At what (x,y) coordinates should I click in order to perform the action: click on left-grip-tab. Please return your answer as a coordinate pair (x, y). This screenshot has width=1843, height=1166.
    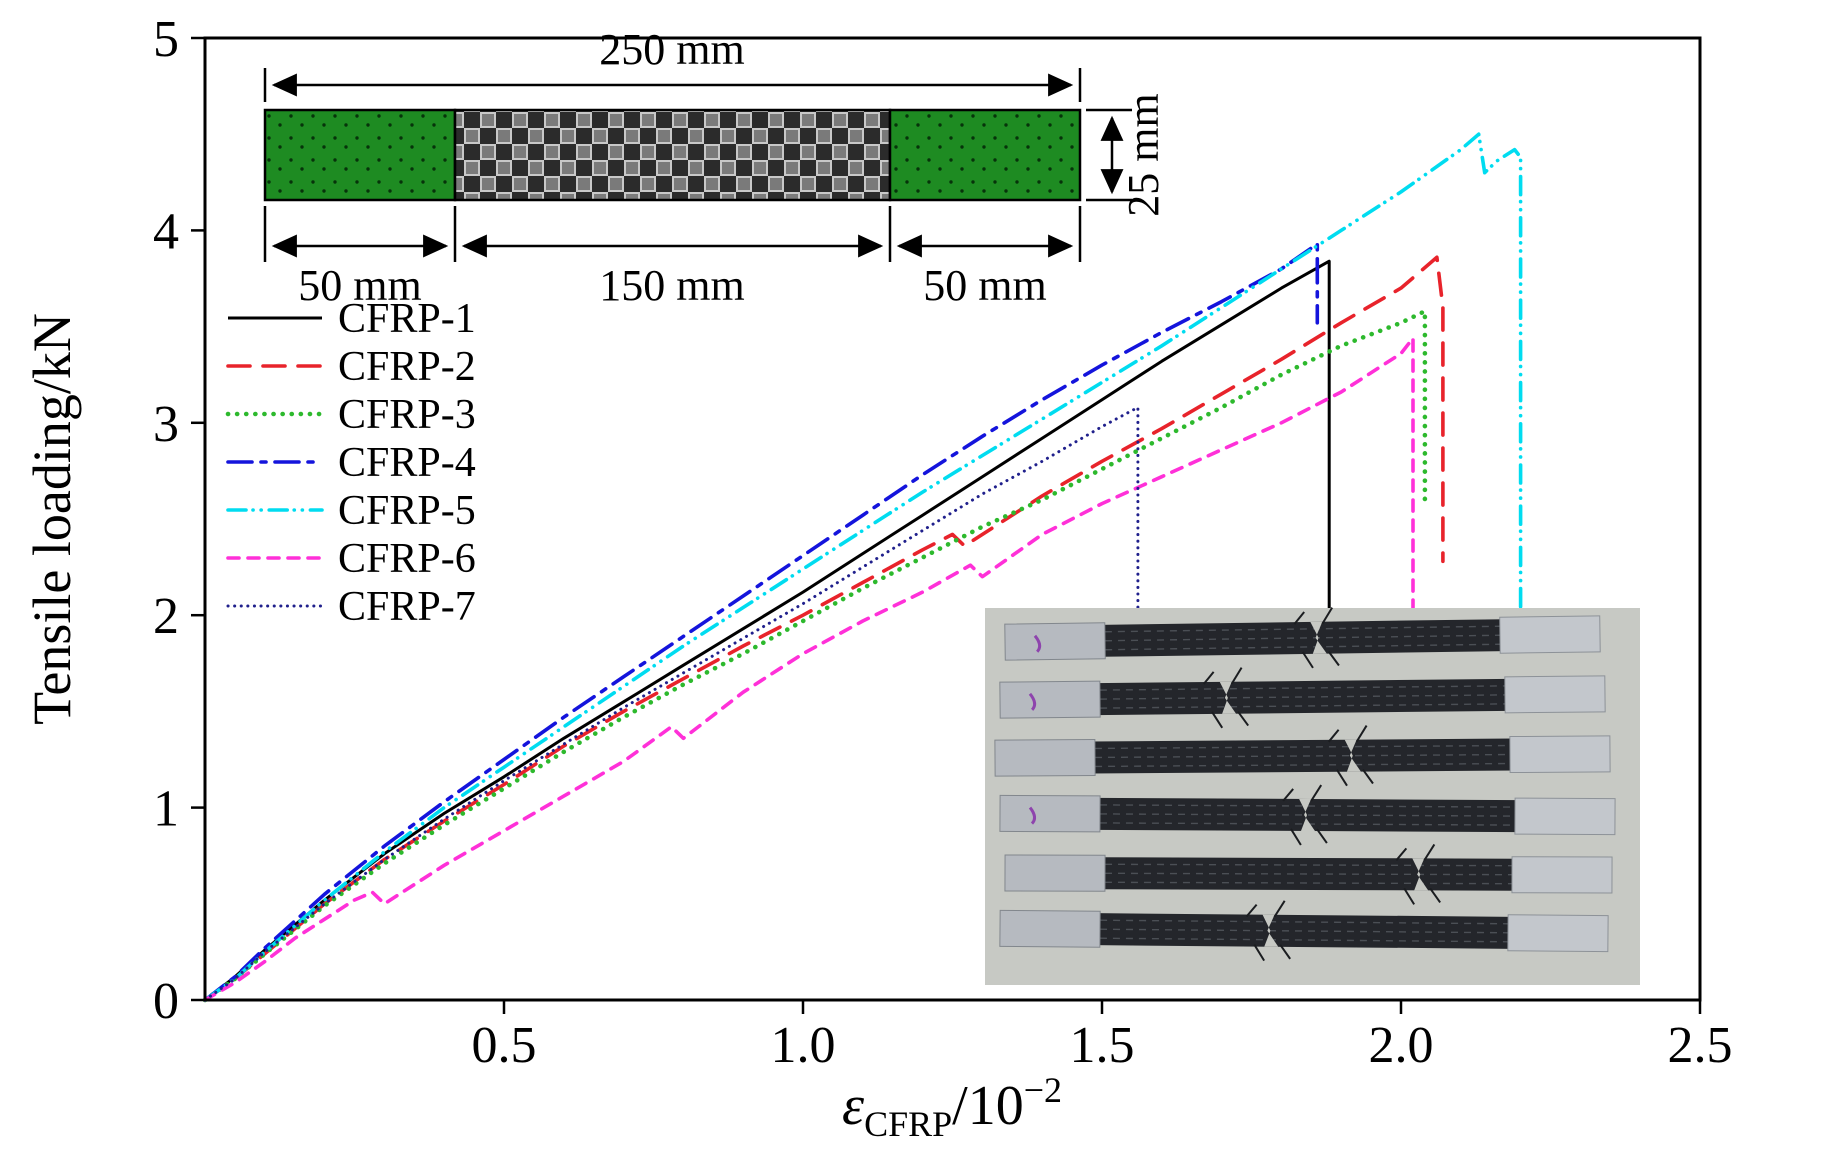
    Looking at the image, I should click on (360, 155).